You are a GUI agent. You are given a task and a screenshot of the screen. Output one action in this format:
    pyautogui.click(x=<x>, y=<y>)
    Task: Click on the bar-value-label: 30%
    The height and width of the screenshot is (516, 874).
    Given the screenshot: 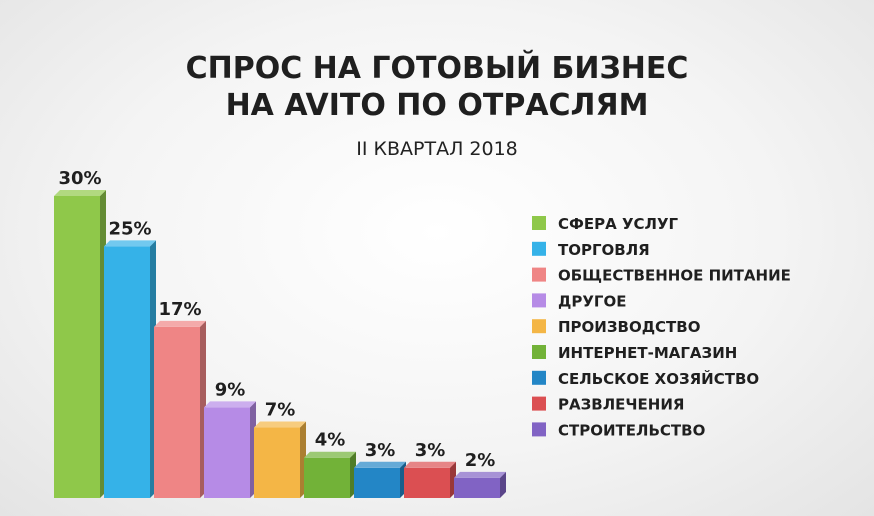 What is the action you would take?
    pyautogui.click(x=79, y=178)
    